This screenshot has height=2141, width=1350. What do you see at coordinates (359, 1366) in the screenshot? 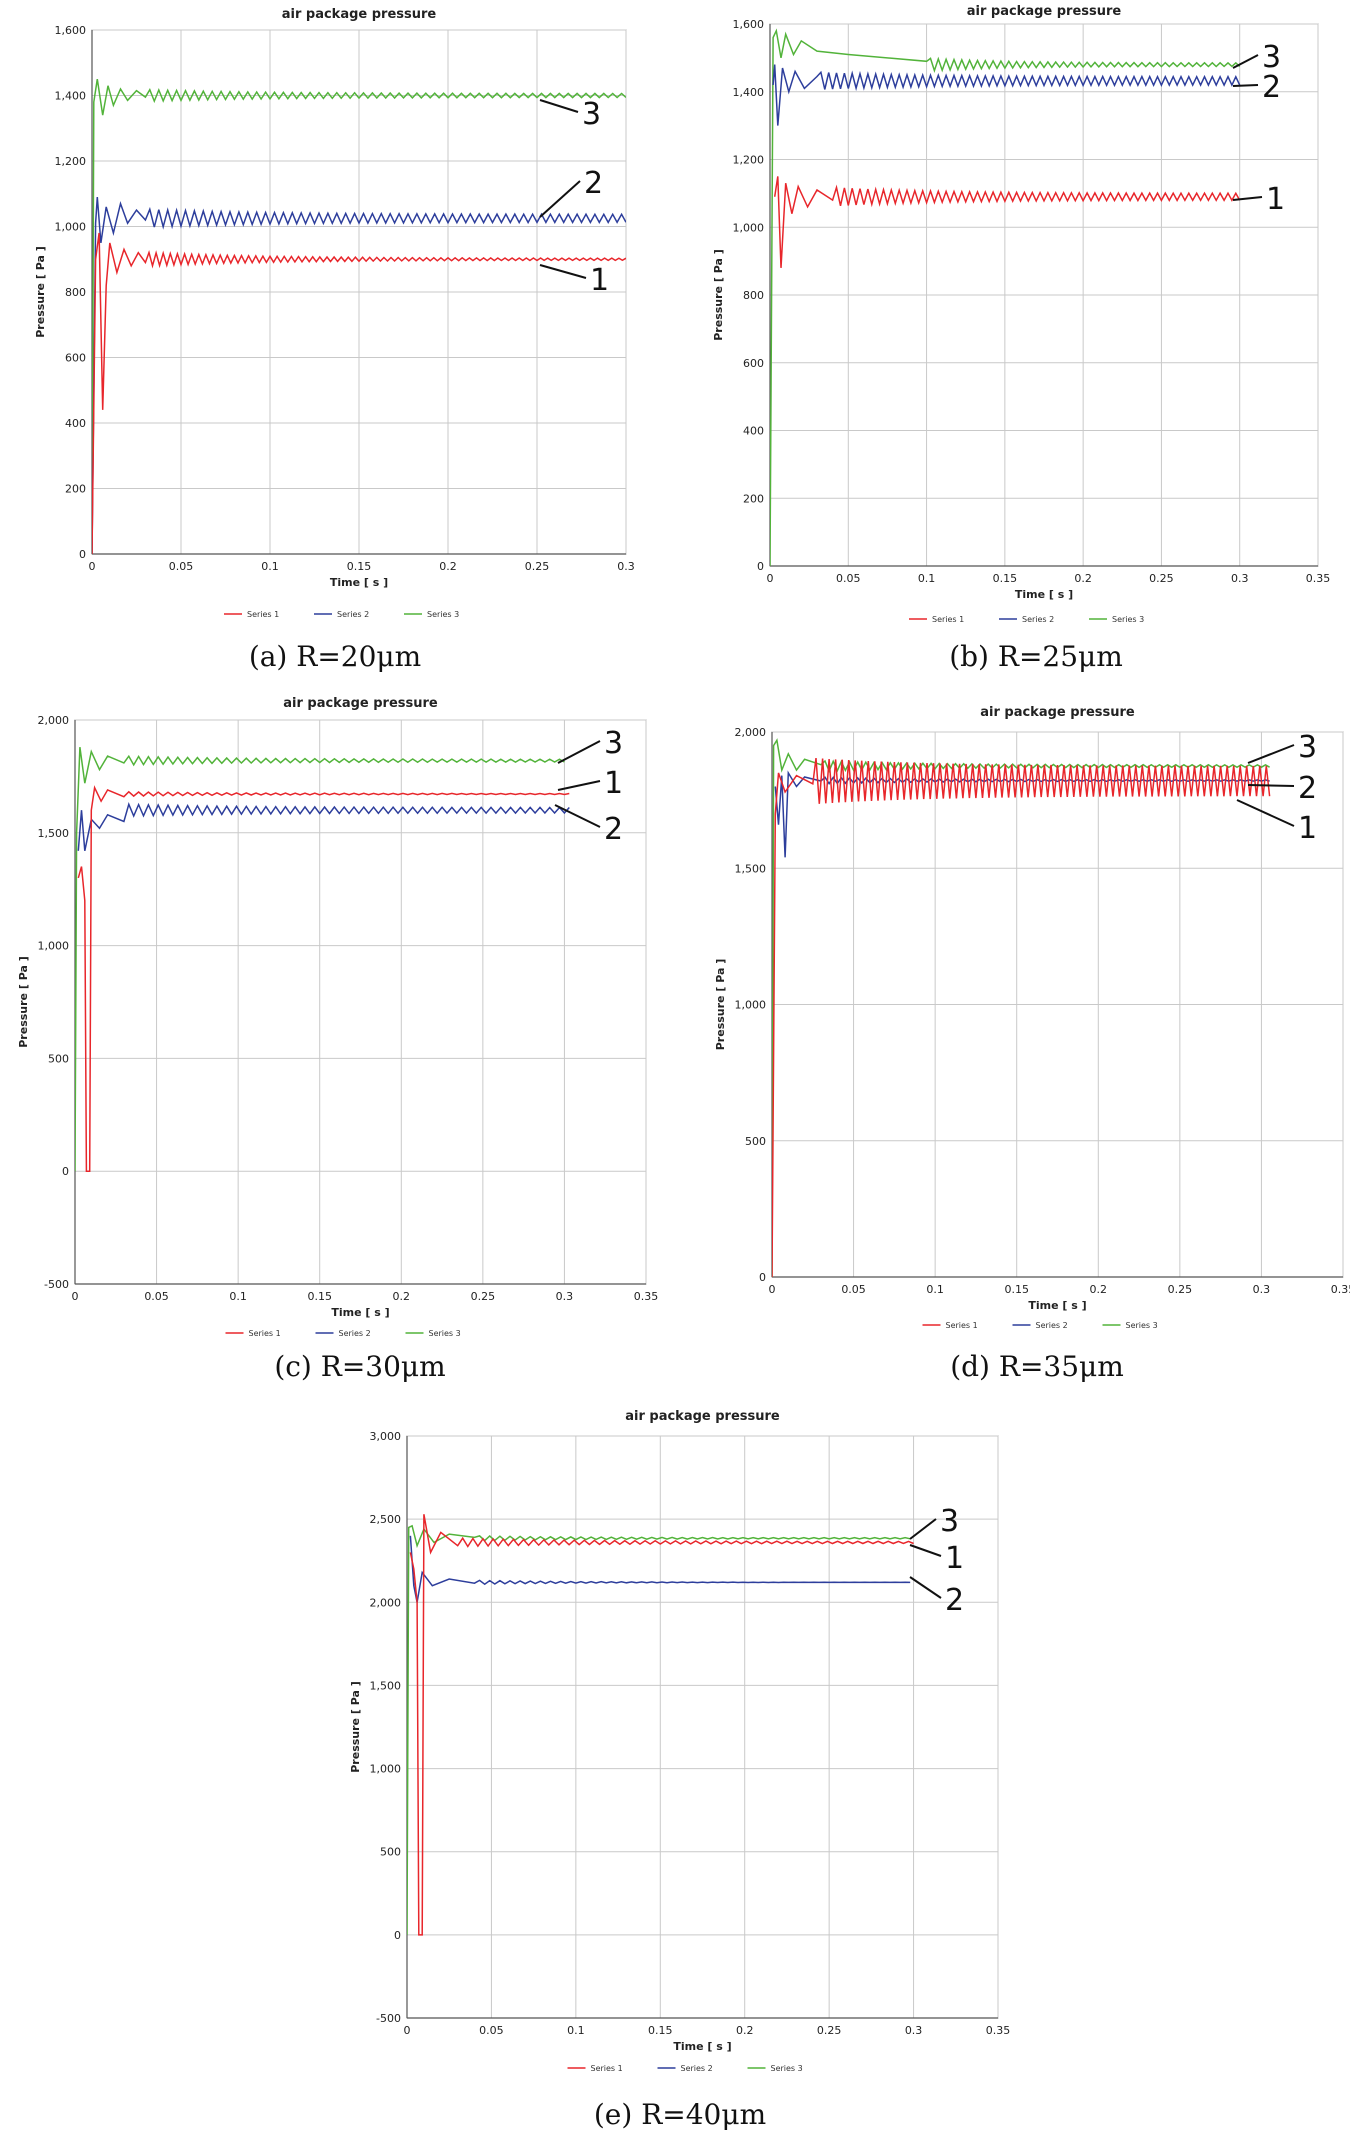
I see `panel-caption: (c) R=30μm` at bounding box center [359, 1366].